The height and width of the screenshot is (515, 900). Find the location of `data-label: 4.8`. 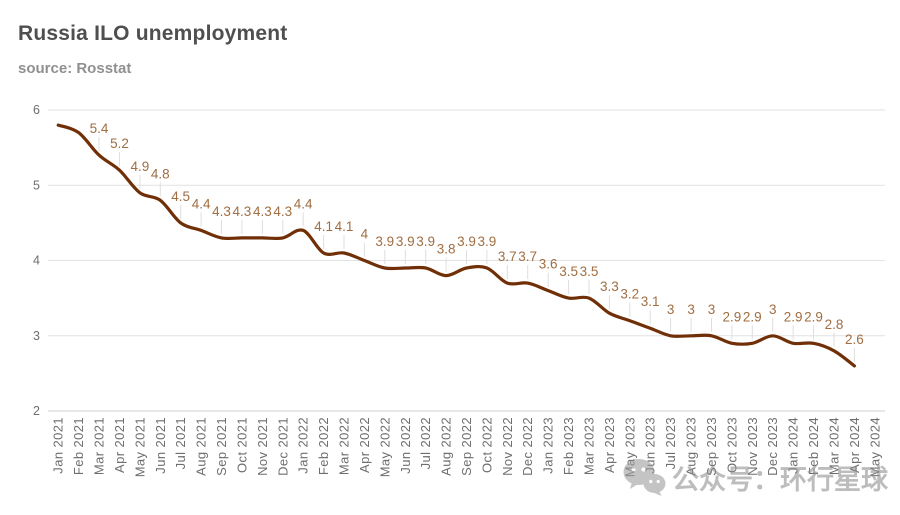

data-label: 4.8 is located at coordinates (160, 173).